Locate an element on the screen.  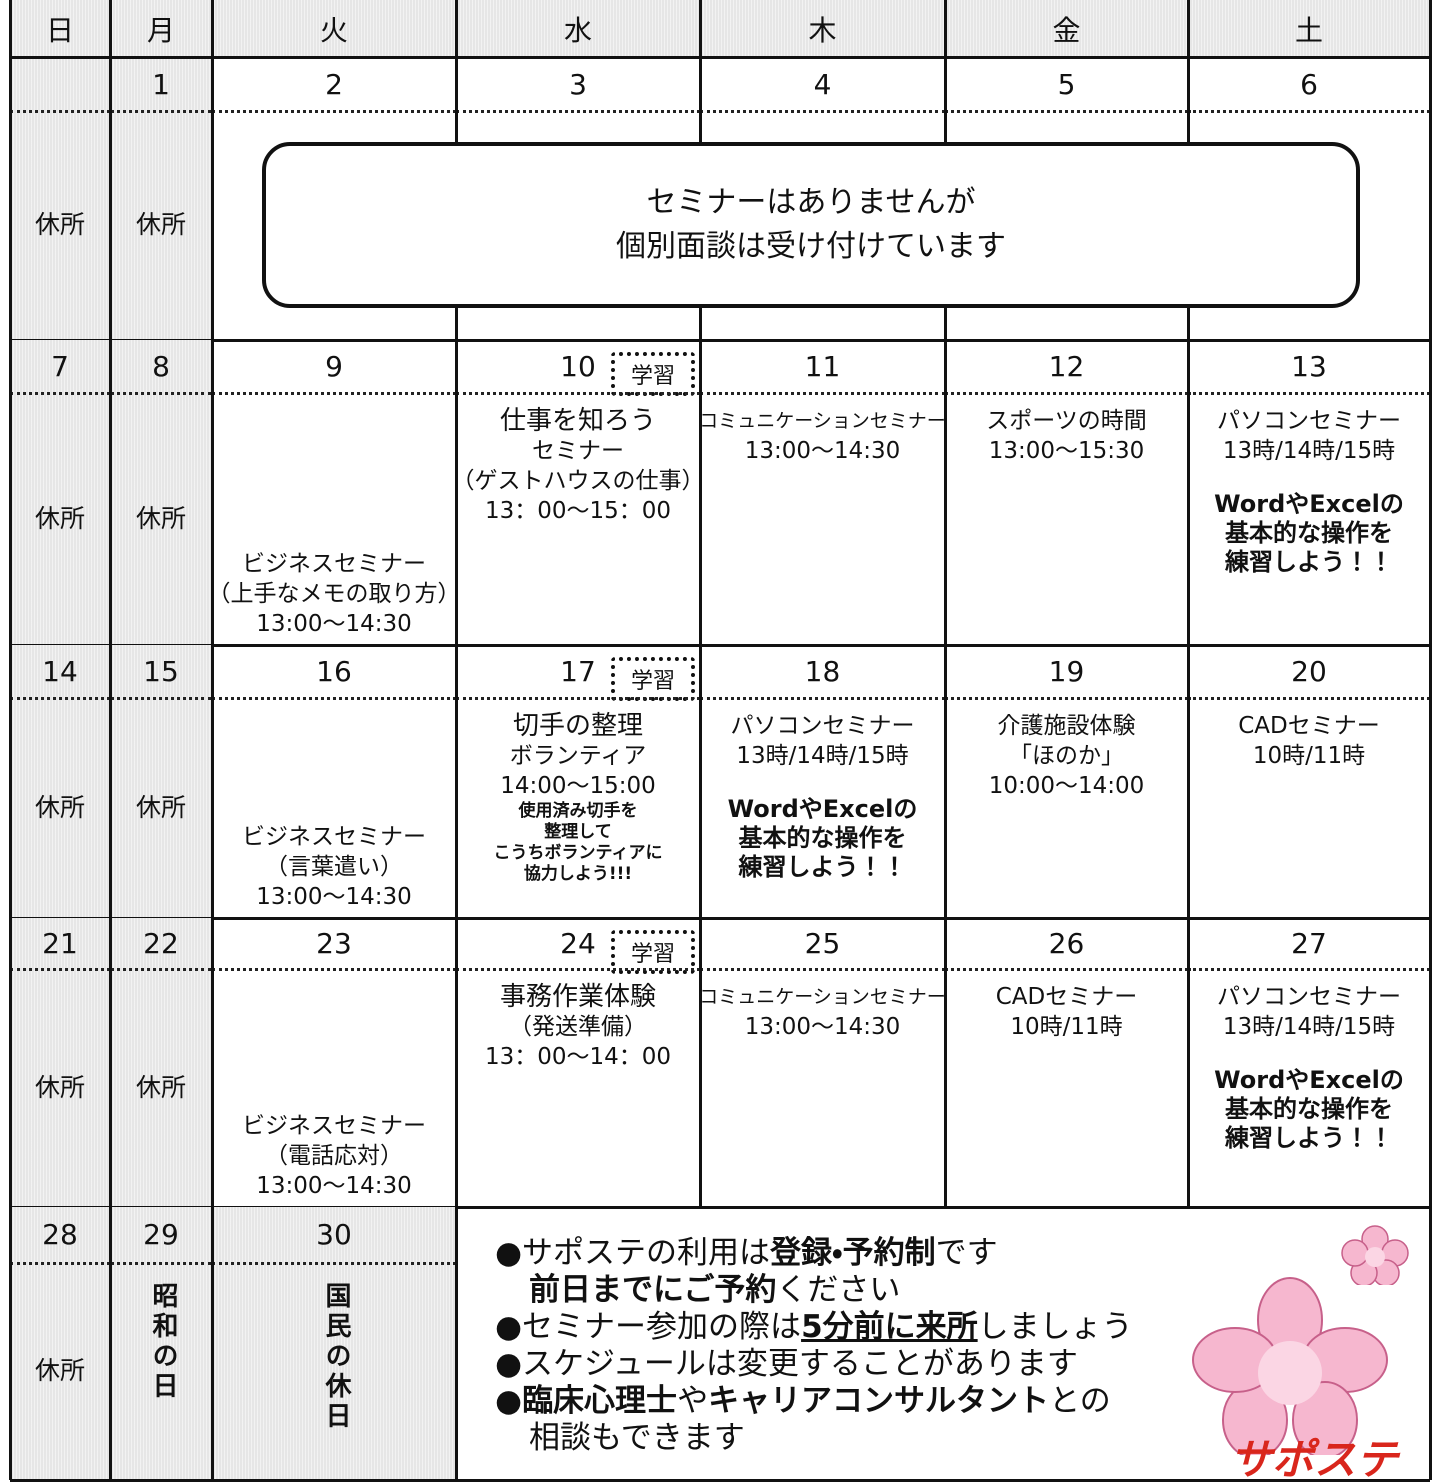
logo: サポステ is located at coordinates (1314, 1459).